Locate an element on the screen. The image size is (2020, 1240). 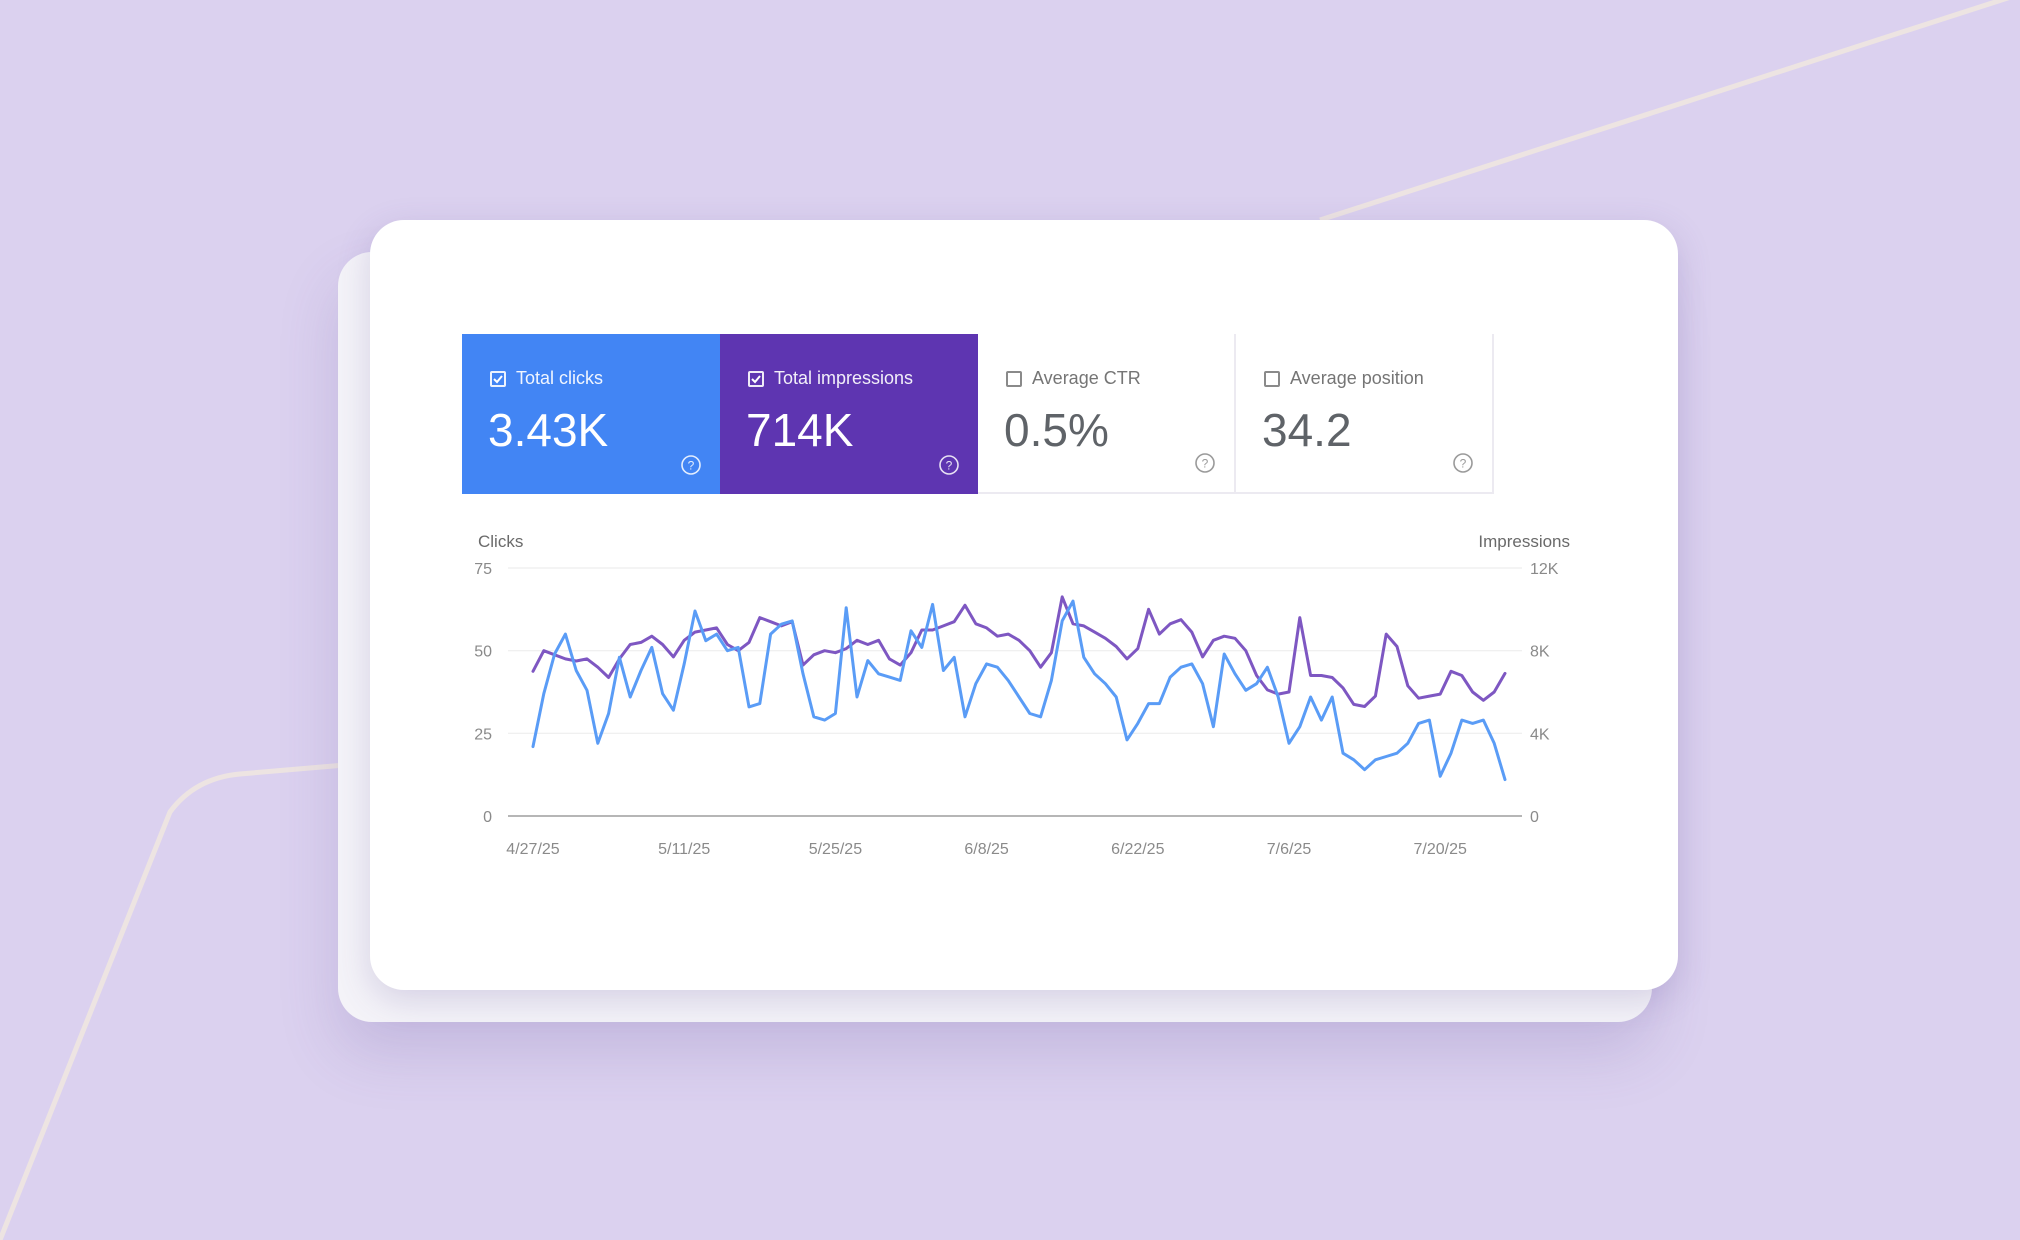
metric-value: 714K is located at coordinates (800, 430).